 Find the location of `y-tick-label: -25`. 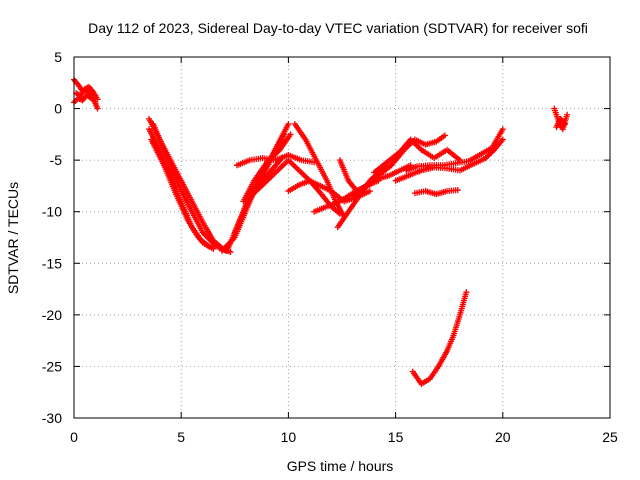

y-tick-label: -25 is located at coordinates (52, 366).